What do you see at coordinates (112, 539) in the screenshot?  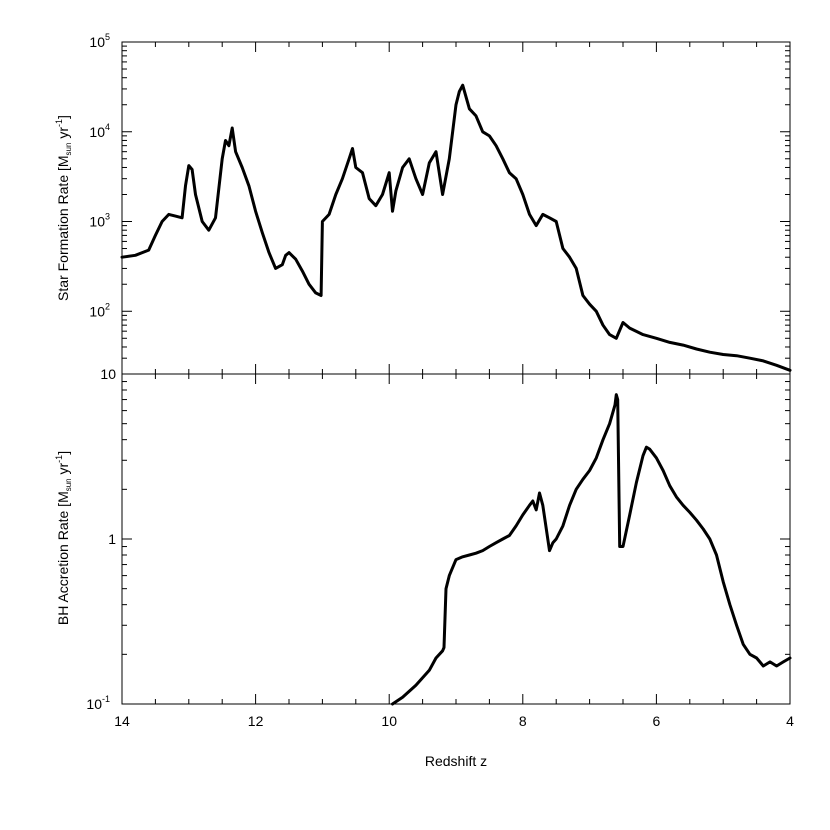 I see `bh-y-tick-label: 1` at bounding box center [112, 539].